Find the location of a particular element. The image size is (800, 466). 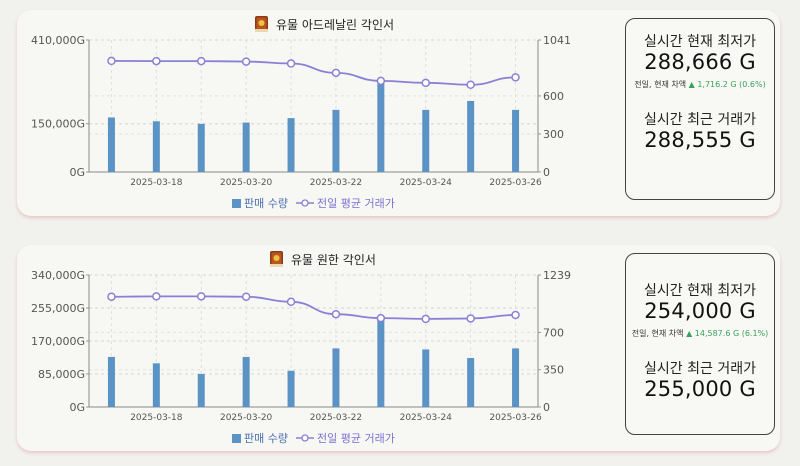

right-axis-tick-label: 0 is located at coordinates (546, 407).